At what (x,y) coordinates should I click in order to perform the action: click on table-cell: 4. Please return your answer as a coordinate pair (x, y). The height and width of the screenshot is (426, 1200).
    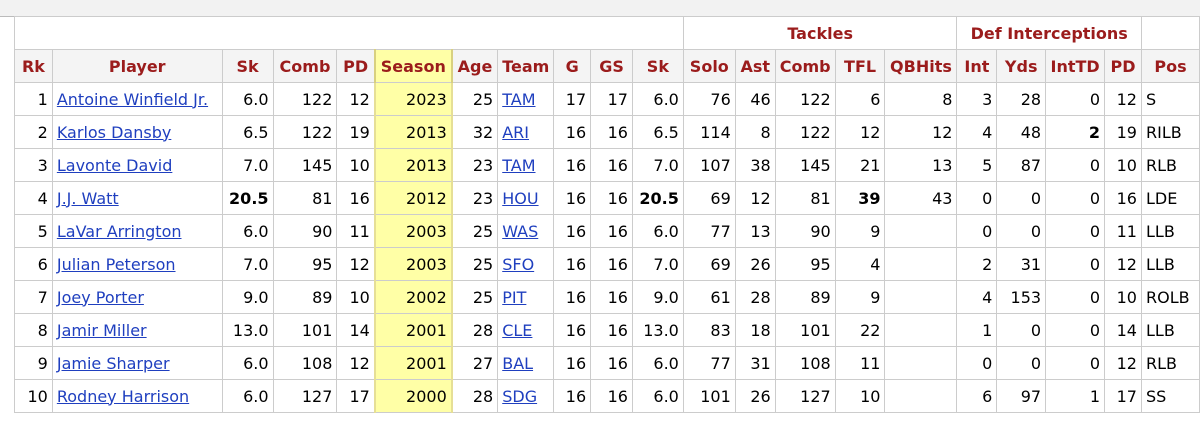
    Looking at the image, I should click on (977, 297).